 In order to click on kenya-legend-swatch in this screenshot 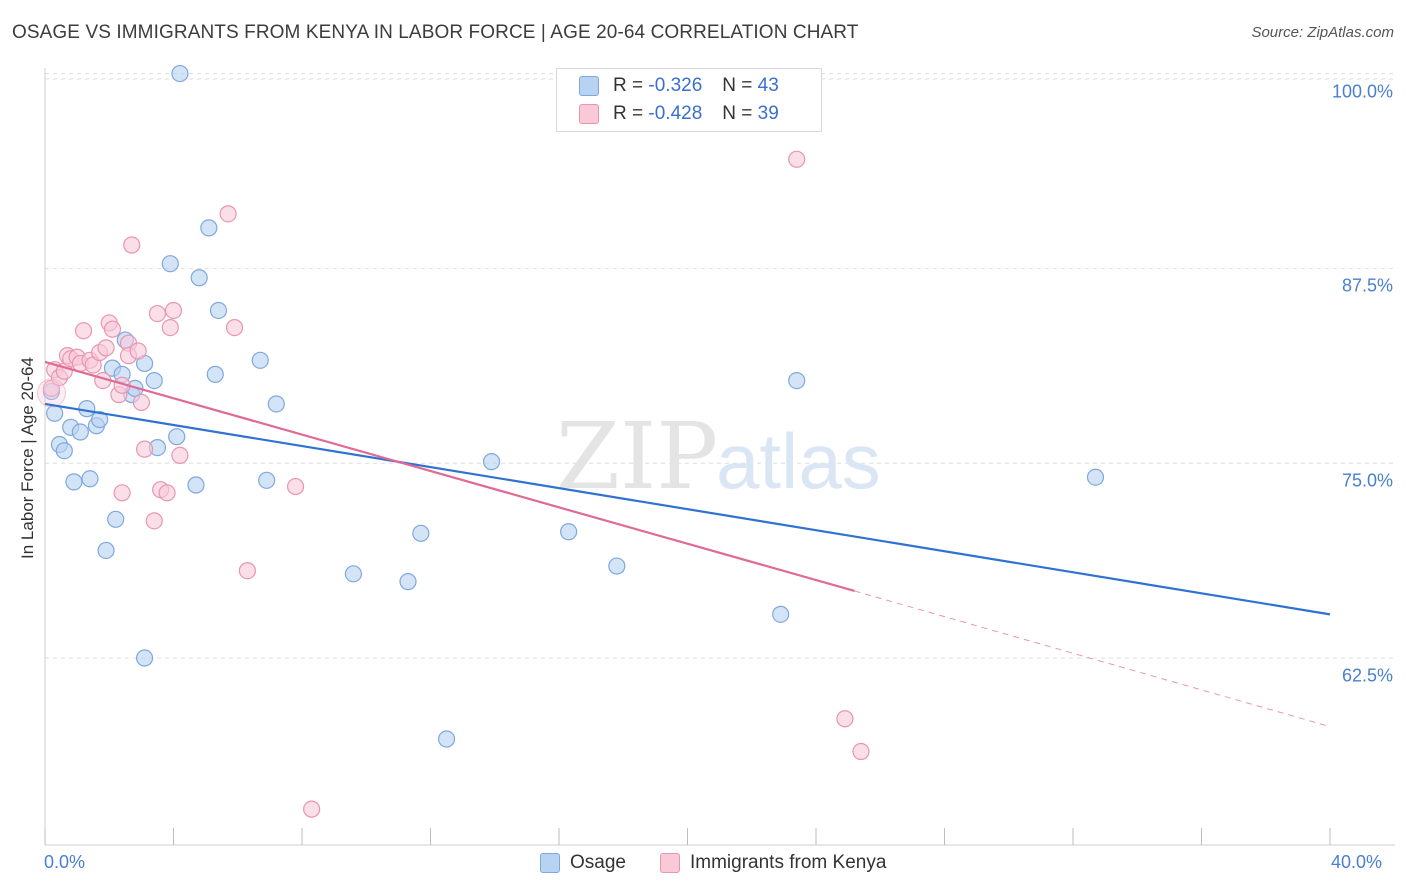, I will do `click(670, 863)`.